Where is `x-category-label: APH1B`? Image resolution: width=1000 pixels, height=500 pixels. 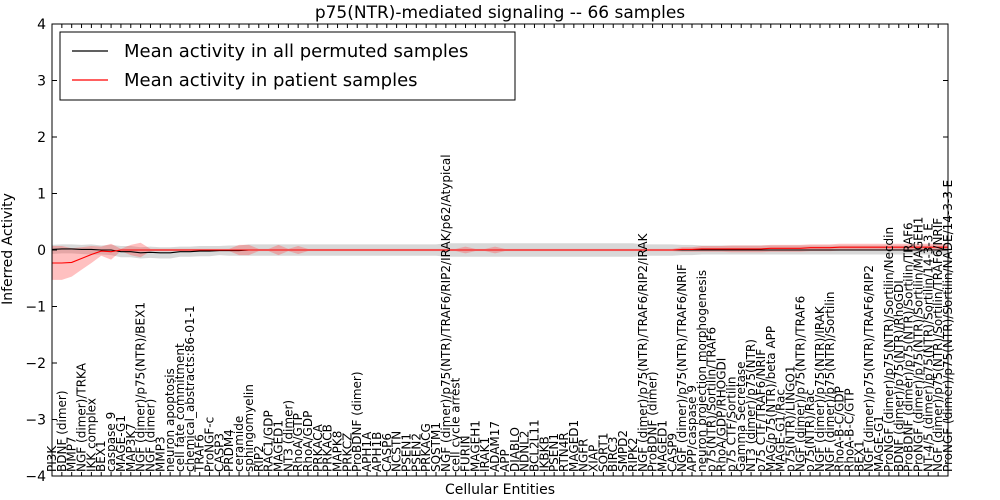 x-category-label: APH1B is located at coordinates (377, 452).